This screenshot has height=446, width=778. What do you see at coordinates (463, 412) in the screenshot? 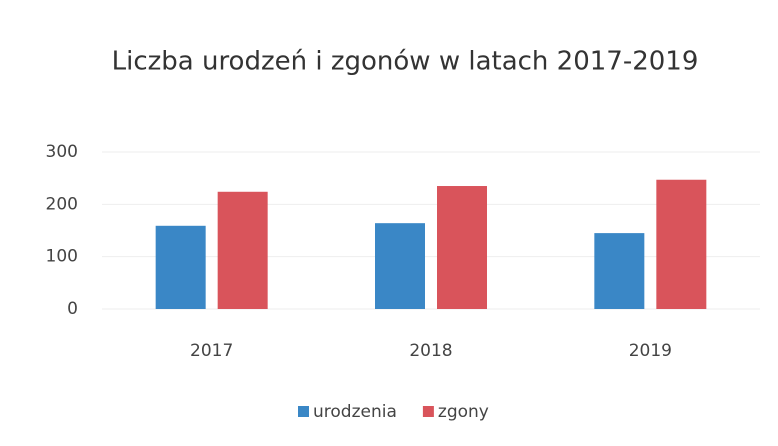
I see `legend-label: zgony` at bounding box center [463, 412].